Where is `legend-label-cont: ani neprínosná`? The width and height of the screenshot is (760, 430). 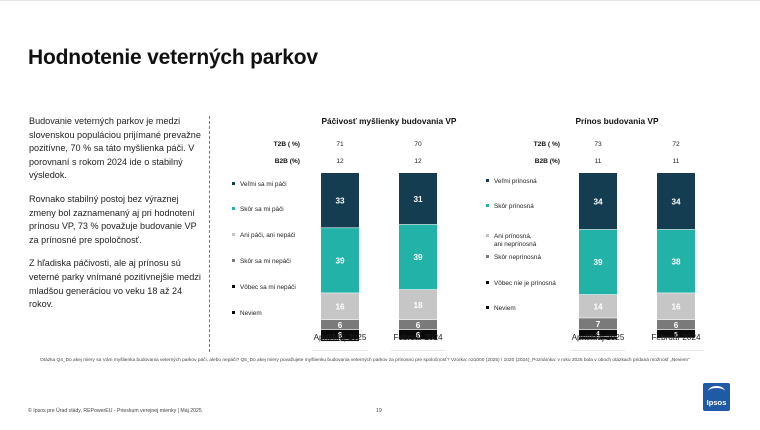 legend-label-cont: ani neprínosná is located at coordinates (515, 244).